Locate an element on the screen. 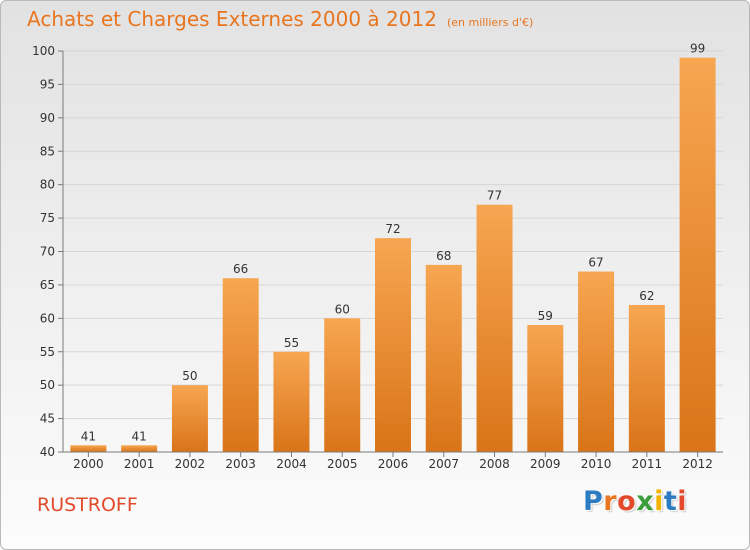 This screenshot has width=750, height=550. y-tick-label: 45 is located at coordinates (47, 419).